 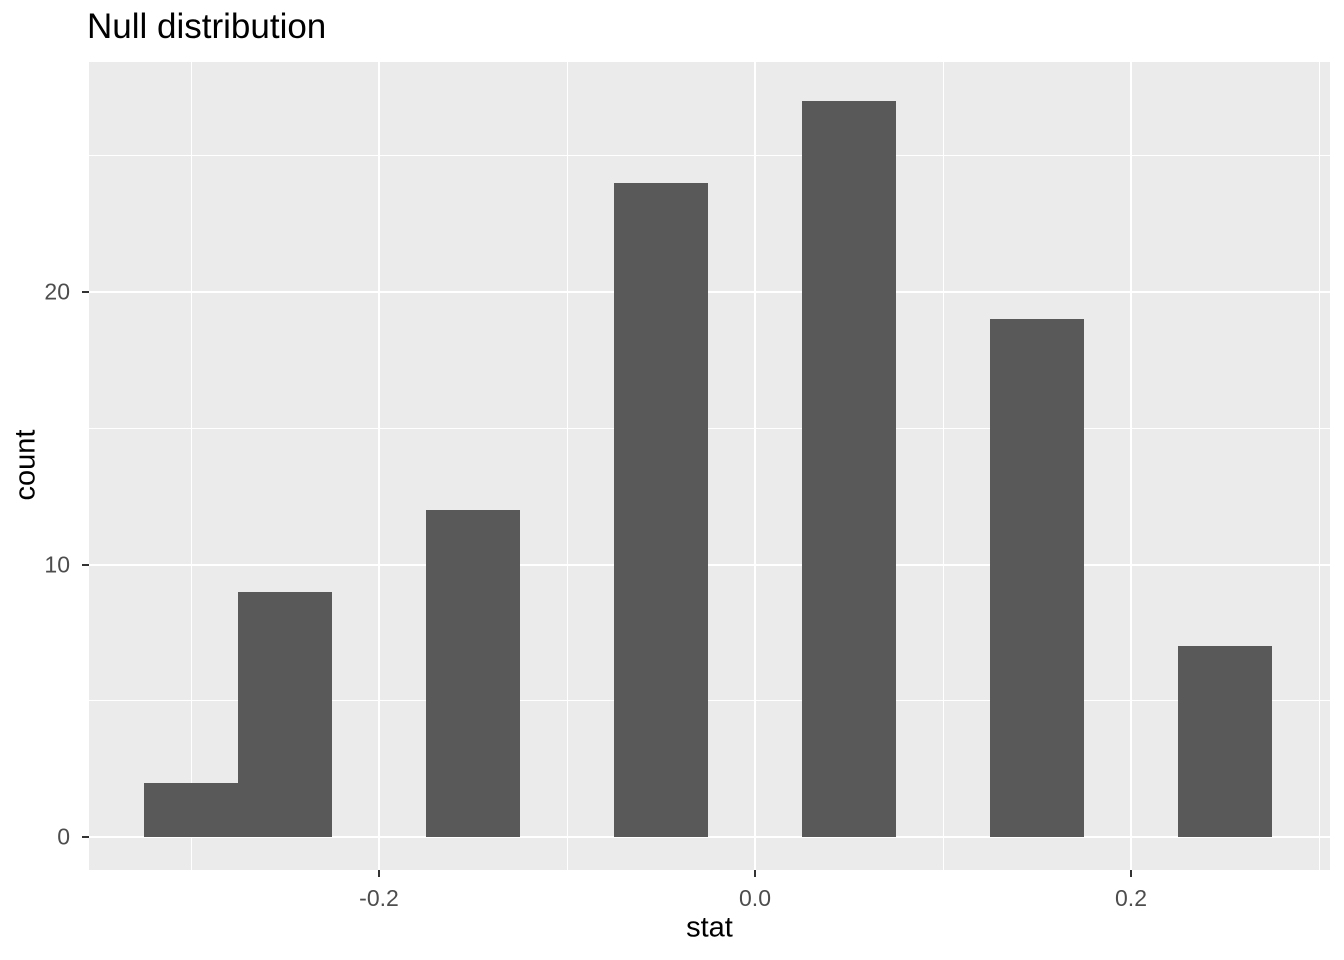 I want to click on x-axis-title: stat, so click(x=709, y=927).